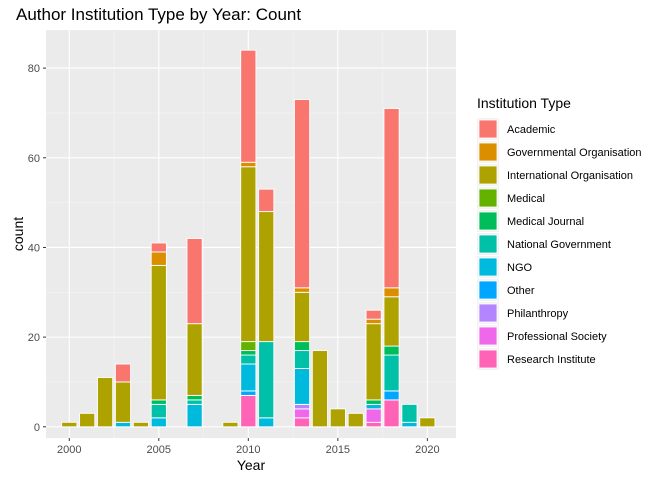 The image size is (672, 480). Describe the element at coordinates (158, 14) in the screenshot. I see `chart-title: Author Institution Type by Year: Count` at that location.